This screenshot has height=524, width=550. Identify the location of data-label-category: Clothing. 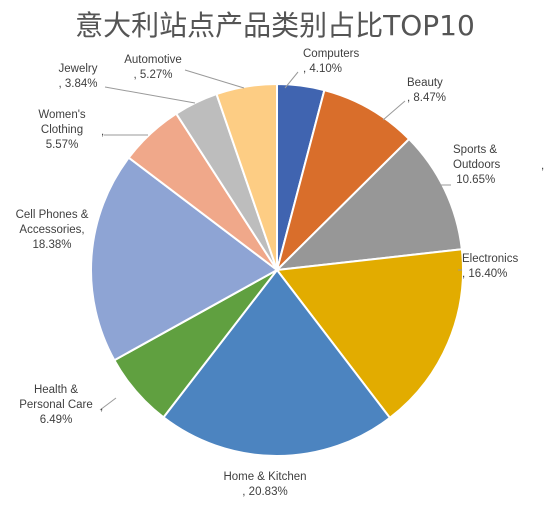
(62, 130).